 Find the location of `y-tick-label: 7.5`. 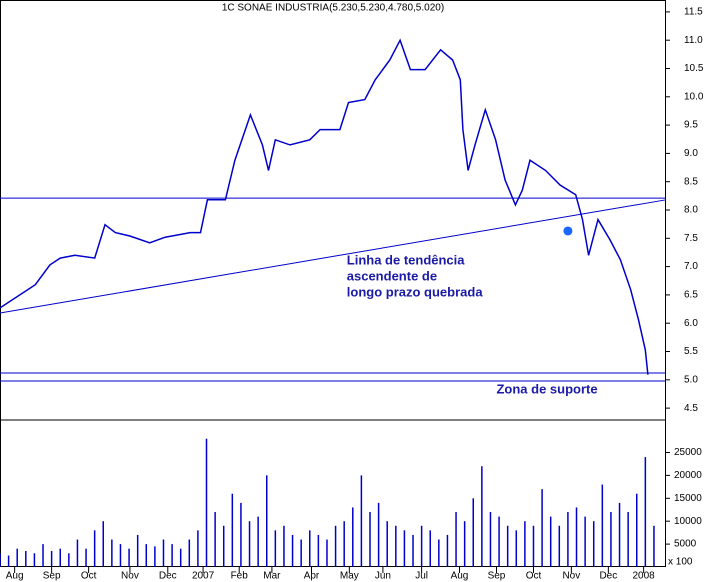

y-tick-label: 7.5 is located at coordinates (691, 238).